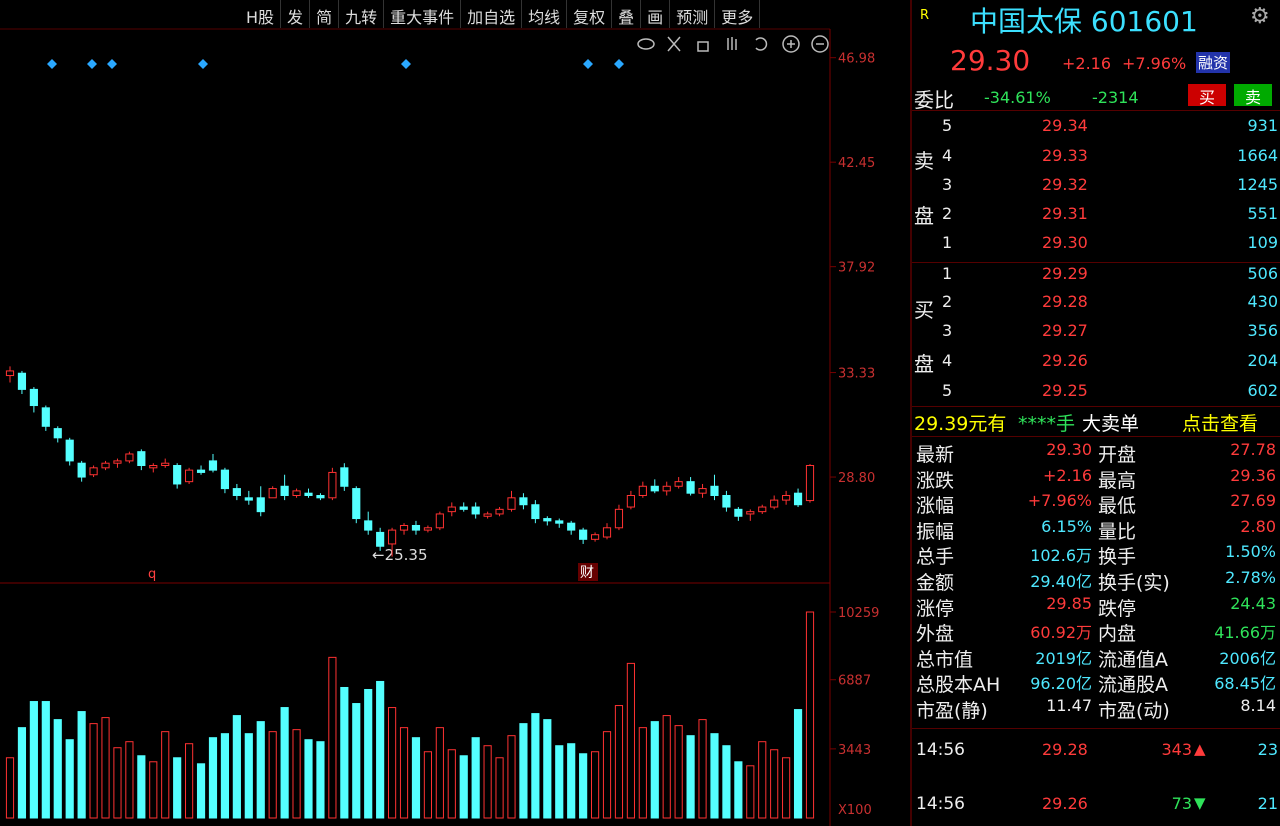  I want to click on tool-icons, so click(733, 44).